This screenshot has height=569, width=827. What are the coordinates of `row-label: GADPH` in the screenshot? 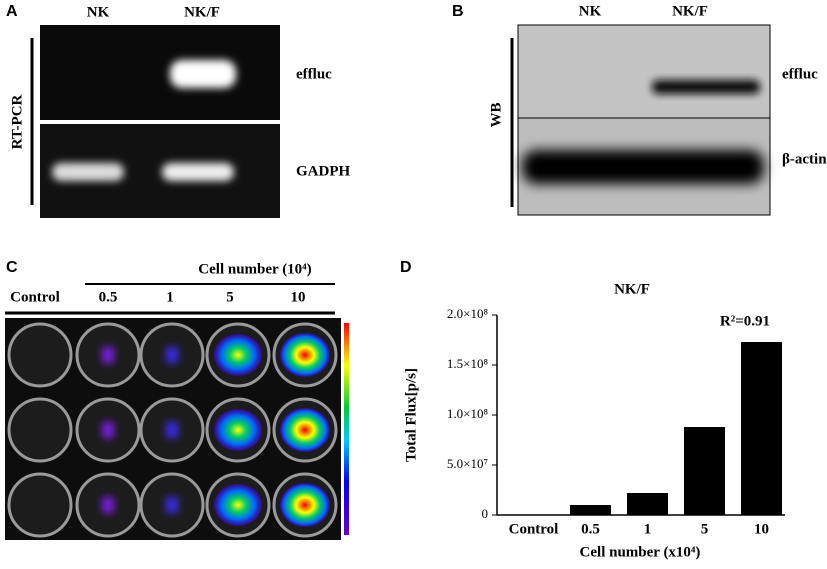 It's located at (323, 171).